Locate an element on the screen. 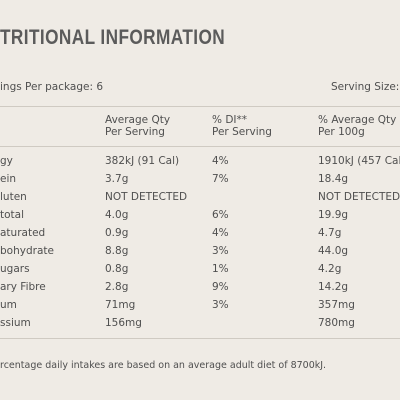  row-label: bohydrate is located at coordinates (27, 251).